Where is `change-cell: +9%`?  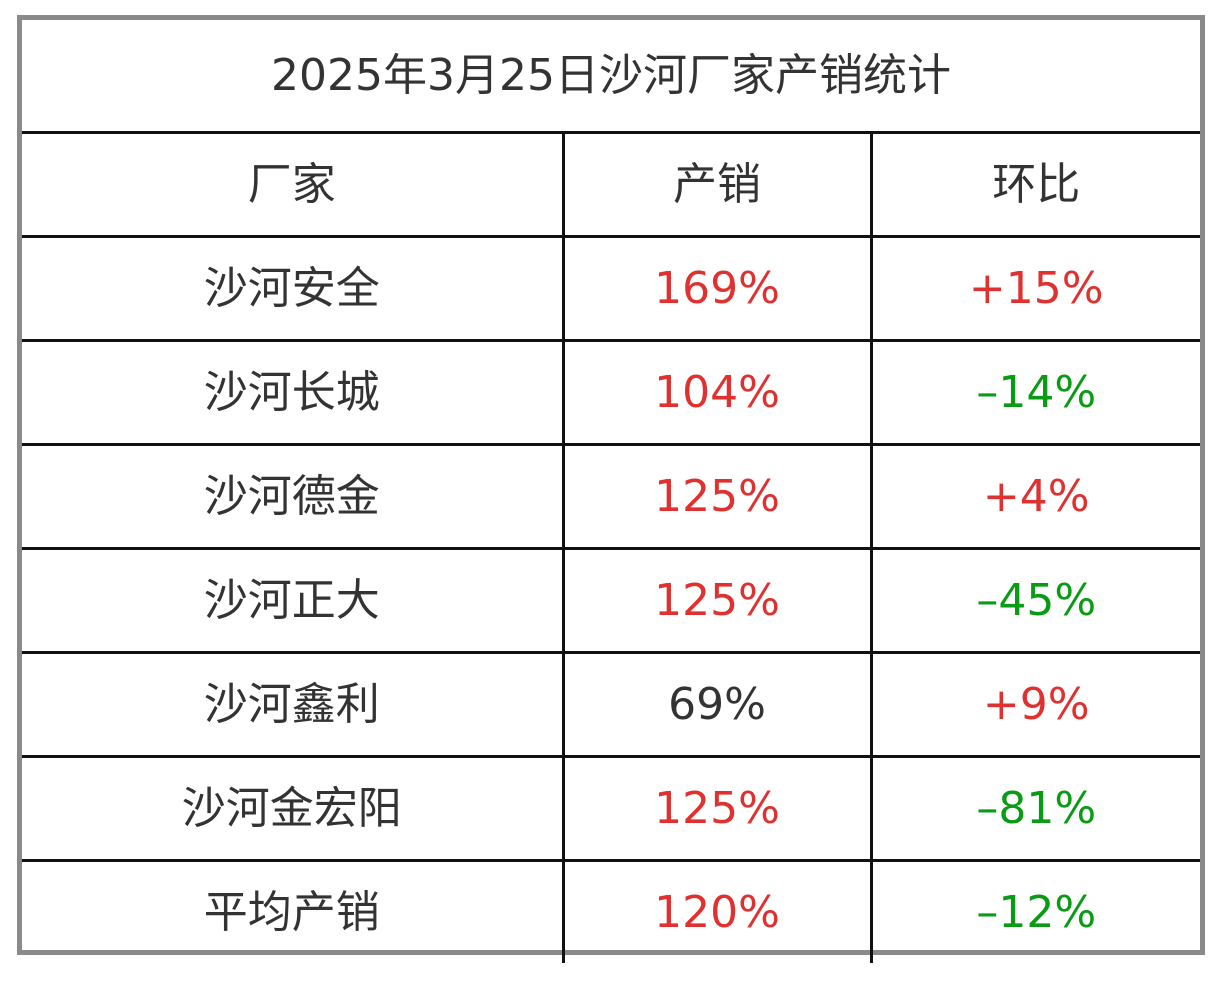
change-cell: +9% is located at coordinates (1034, 704).